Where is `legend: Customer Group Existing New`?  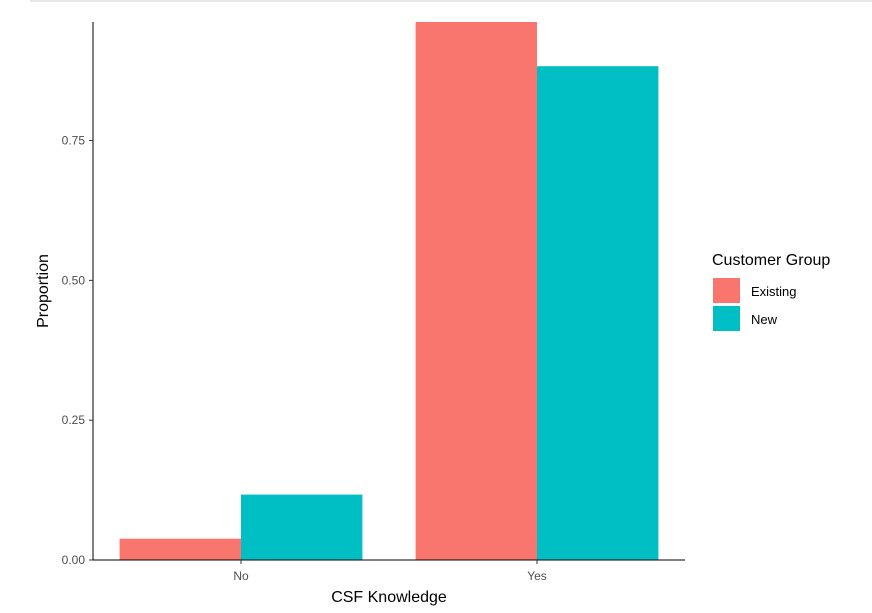 legend: Customer Group Existing New is located at coordinates (771, 291).